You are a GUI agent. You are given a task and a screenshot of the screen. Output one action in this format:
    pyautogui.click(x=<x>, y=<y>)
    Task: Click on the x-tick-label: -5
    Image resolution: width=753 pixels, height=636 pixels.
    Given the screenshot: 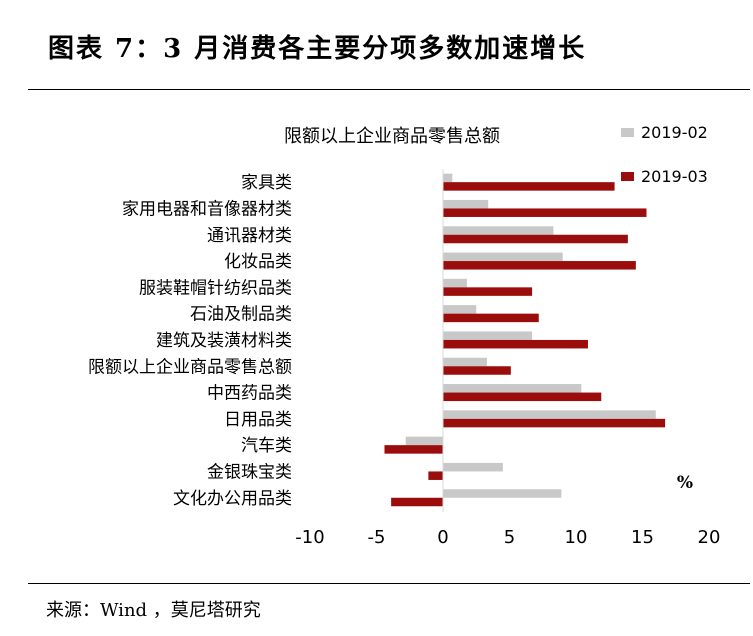 What is the action you would take?
    pyautogui.click(x=377, y=537)
    